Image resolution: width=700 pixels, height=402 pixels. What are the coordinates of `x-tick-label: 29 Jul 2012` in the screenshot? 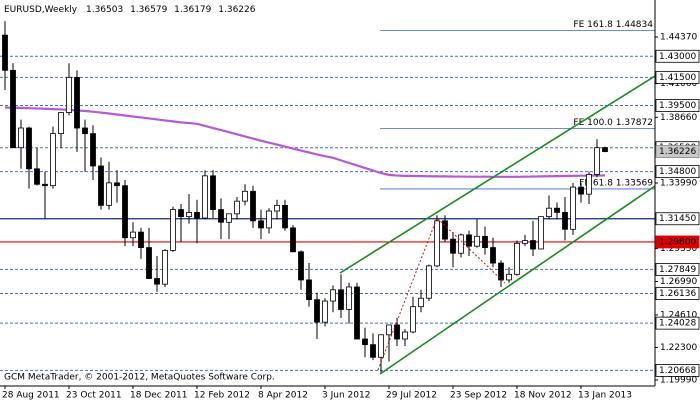 It's located at (411, 396).